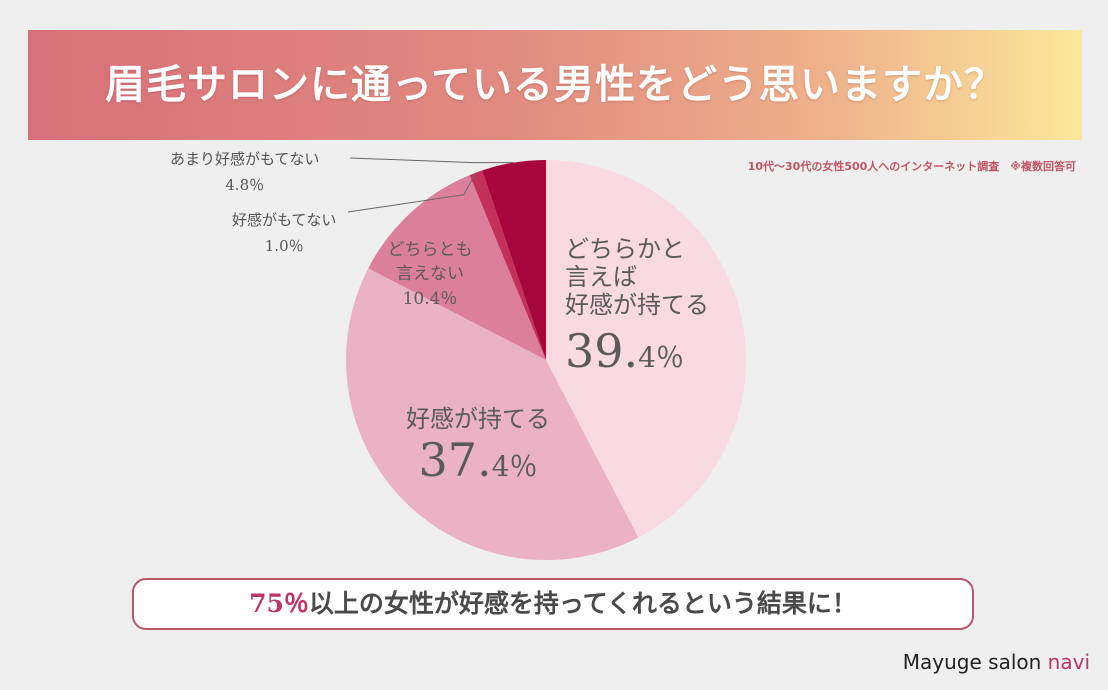 This screenshot has height=690, width=1108. What do you see at coordinates (430, 299) in the screenshot?
I see `slice-2-value: 10.4％` at bounding box center [430, 299].